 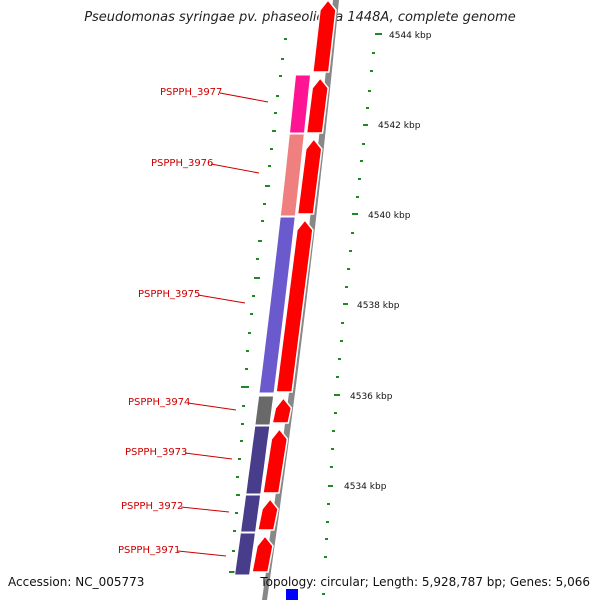 What do you see at coordinates (76, 582) in the screenshot?
I see `accession-text: Accession: NC_005773` at bounding box center [76, 582].